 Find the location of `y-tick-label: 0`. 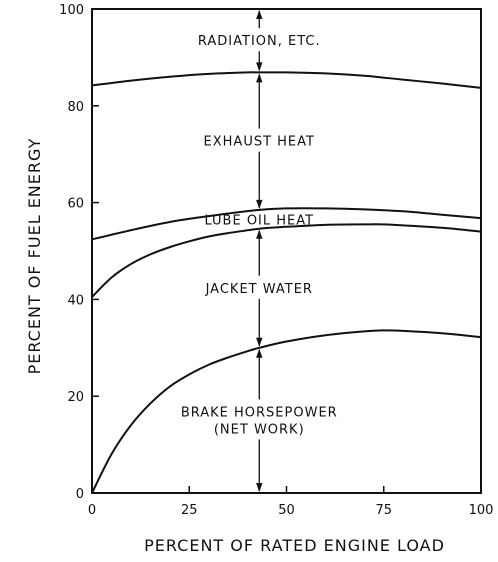

y-tick-label: 0 is located at coordinates (80, 494).